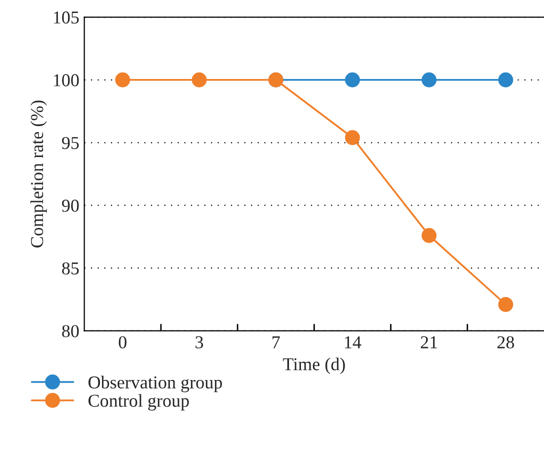 This screenshot has width=544, height=464. I want to click on y-tick-label: 90, so click(70, 206).